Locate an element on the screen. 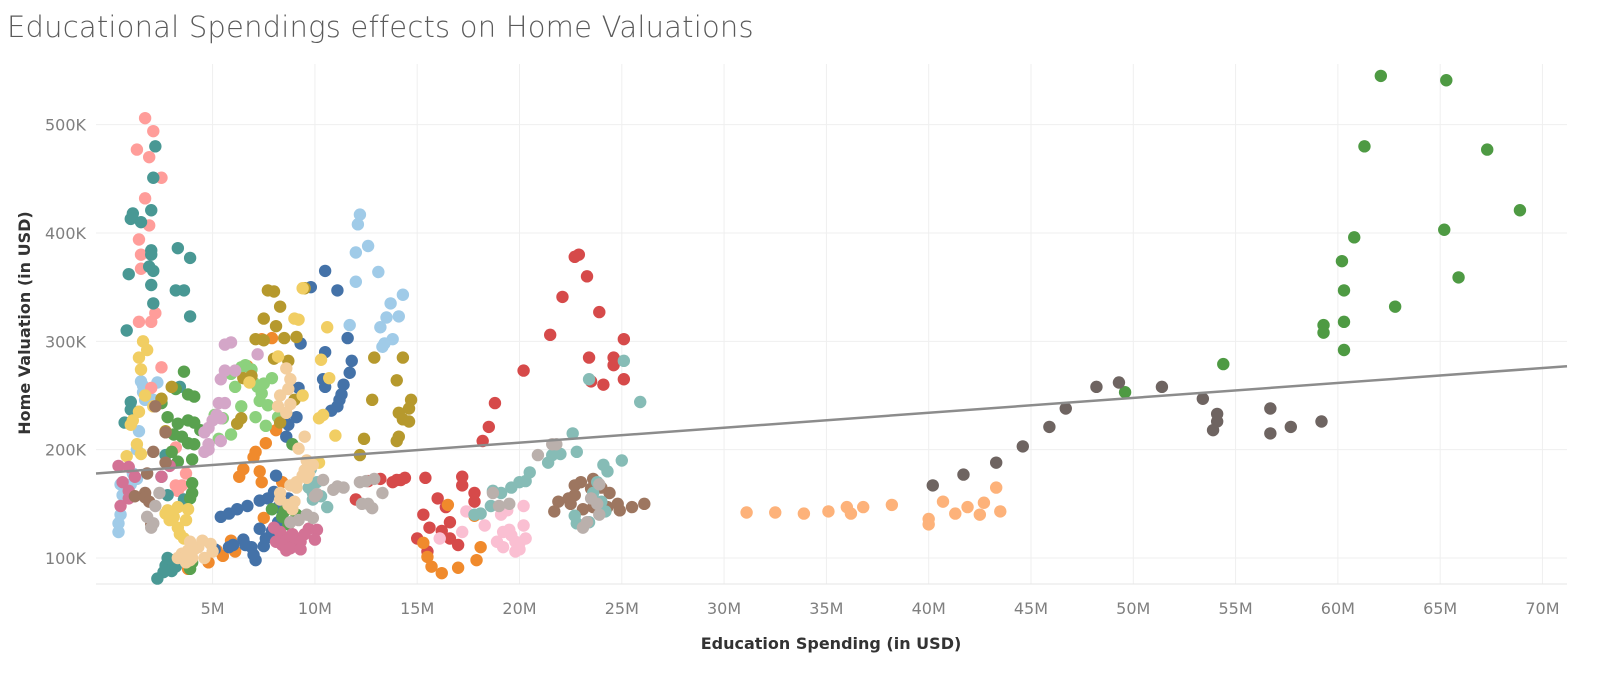 This screenshot has width=1607, height=683. x-tick-label: 40M is located at coordinates (929, 608).